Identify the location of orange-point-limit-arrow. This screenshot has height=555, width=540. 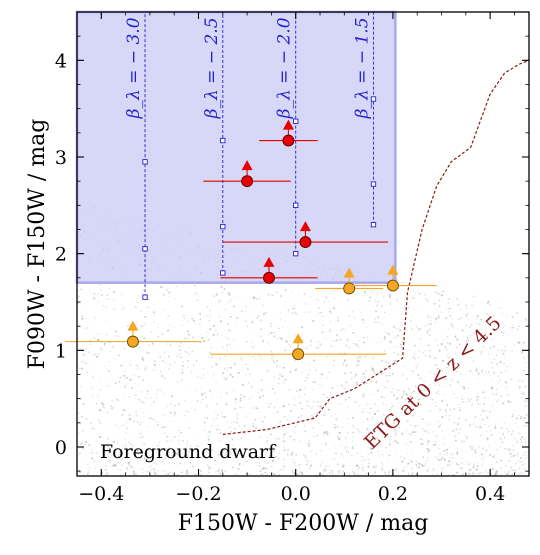
(393, 269).